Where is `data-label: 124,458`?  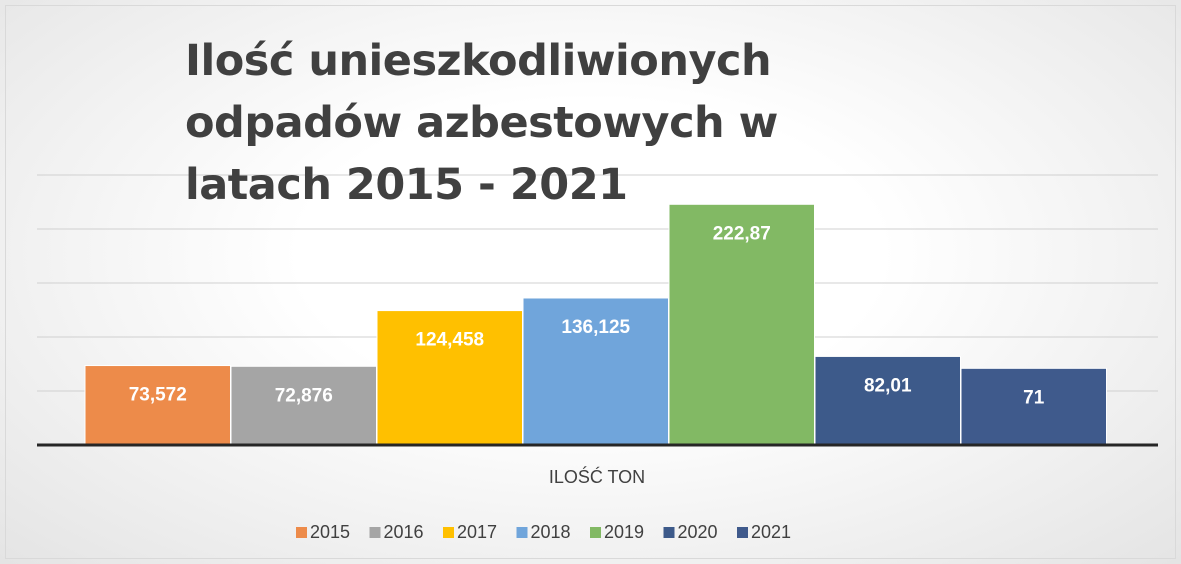
data-label: 124,458 is located at coordinates (449, 340).